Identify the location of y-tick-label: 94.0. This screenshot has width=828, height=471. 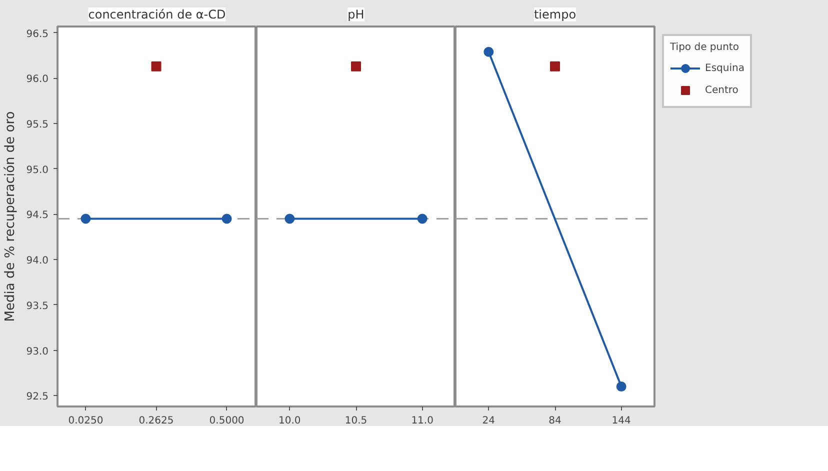
(37, 261).